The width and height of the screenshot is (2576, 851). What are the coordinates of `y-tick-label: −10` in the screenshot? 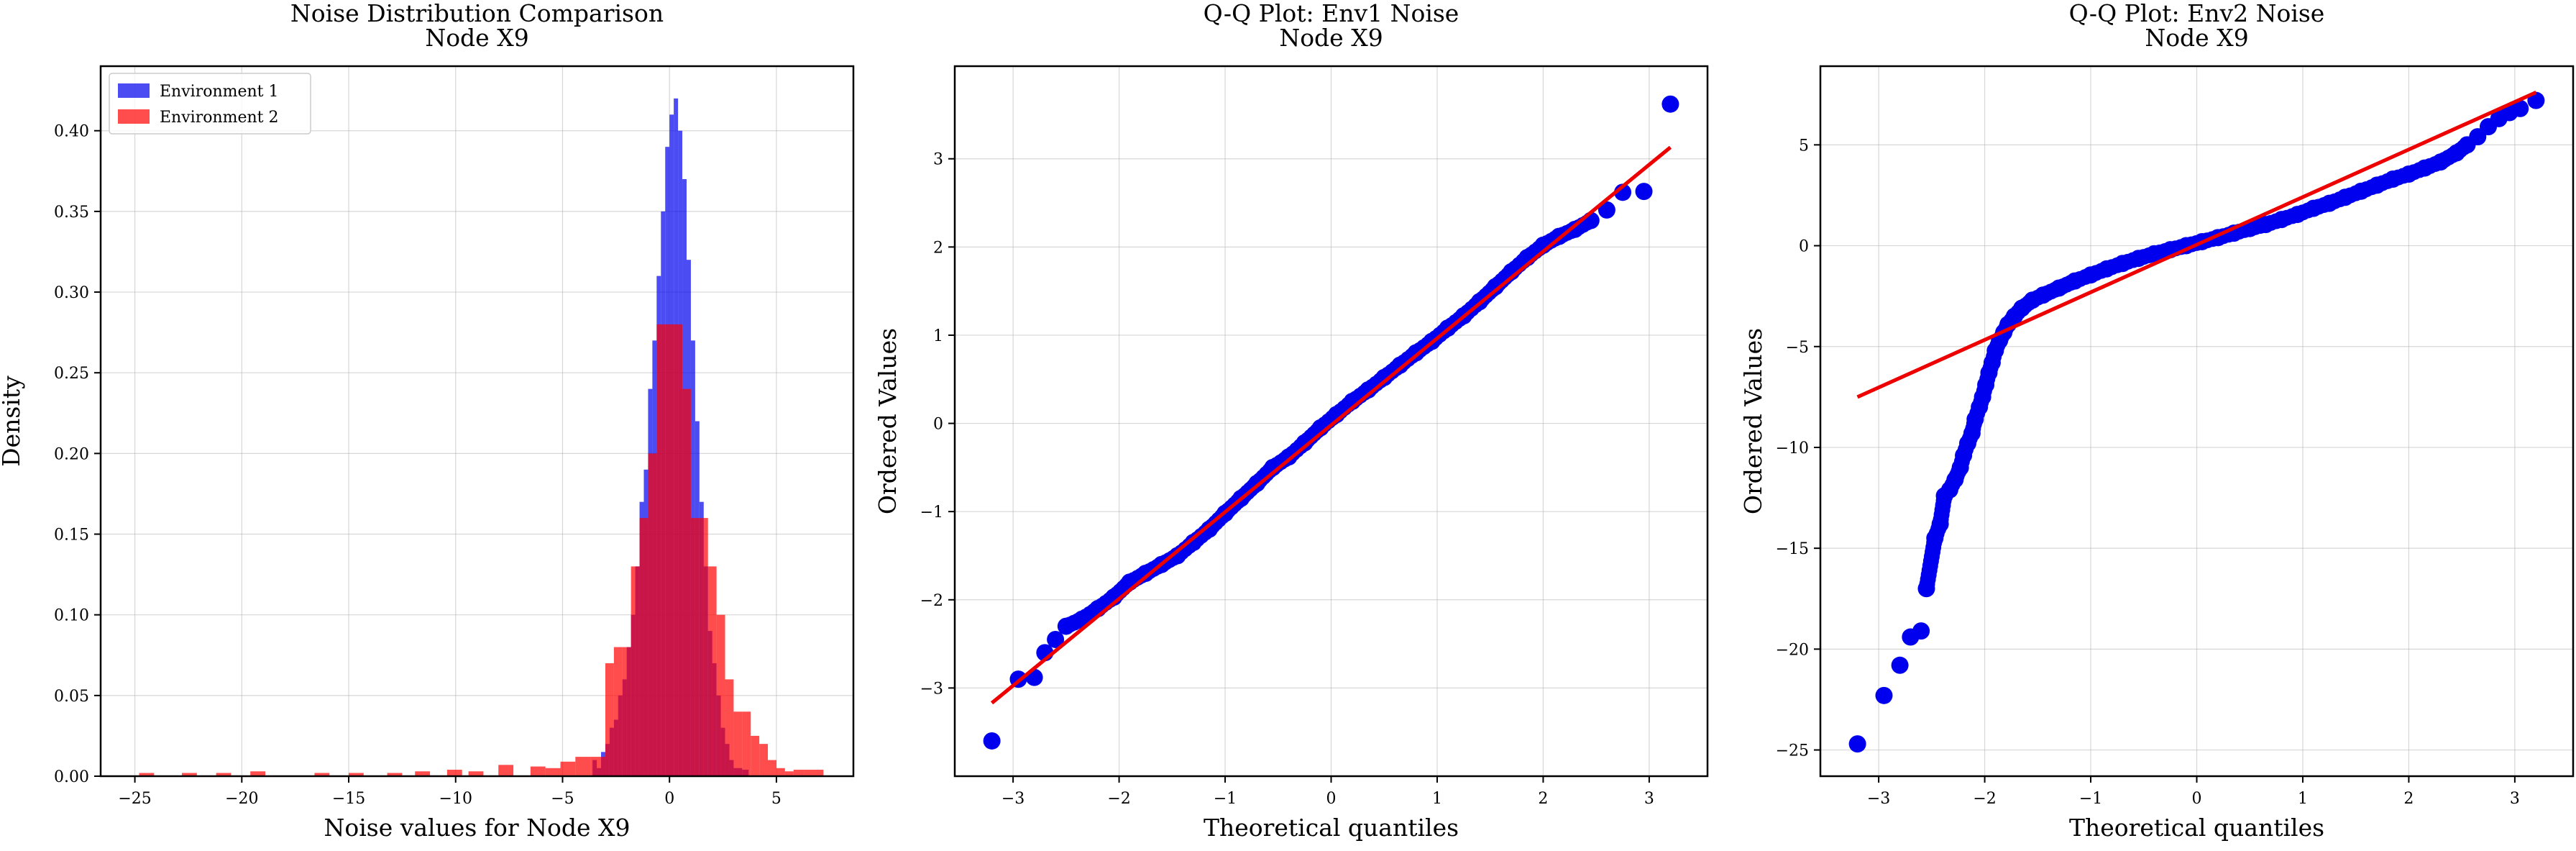 It's located at (1792, 449).